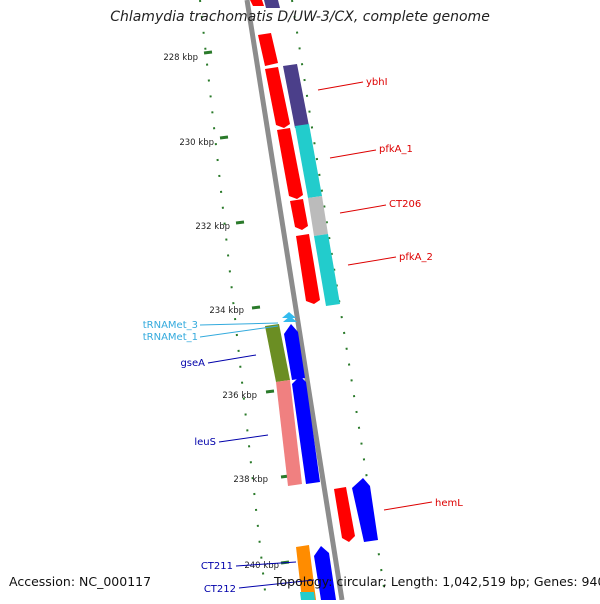  I want to click on leader-hemL, so click(408, 506).